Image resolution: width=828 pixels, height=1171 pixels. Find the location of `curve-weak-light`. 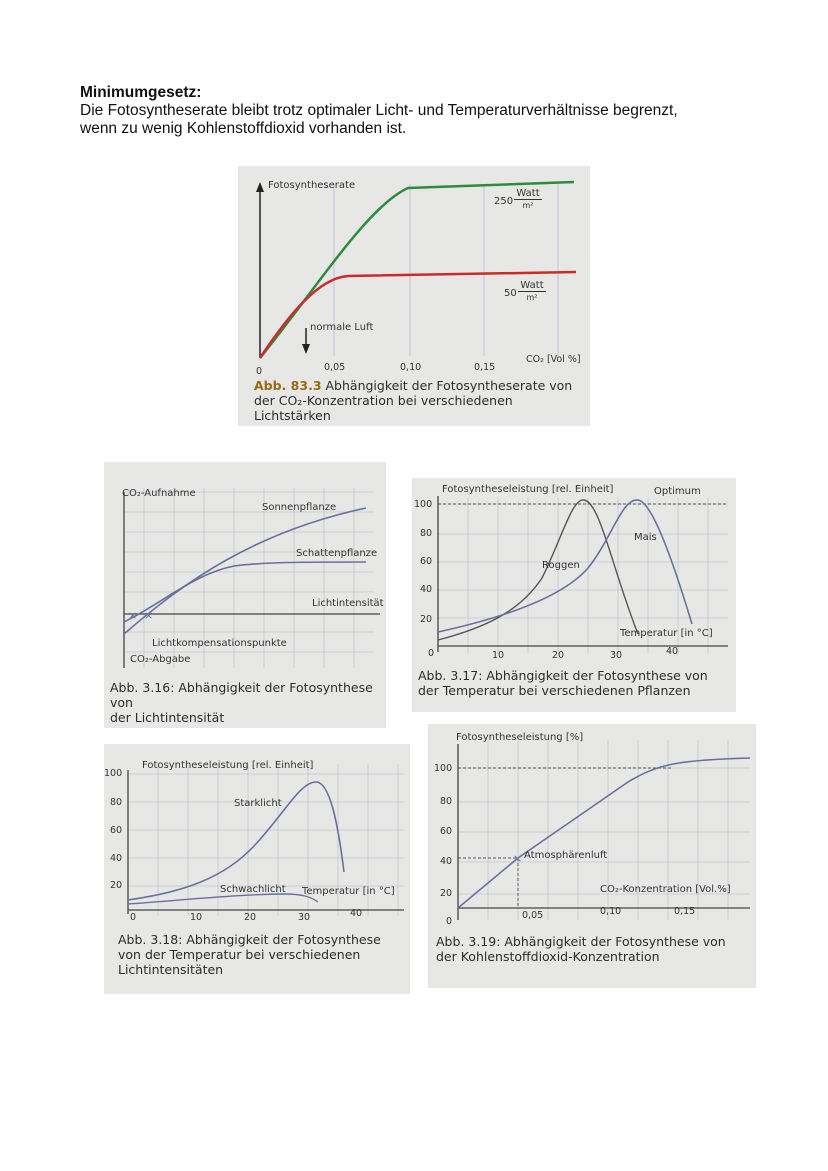

curve-weak-light is located at coordinates (223, 899).